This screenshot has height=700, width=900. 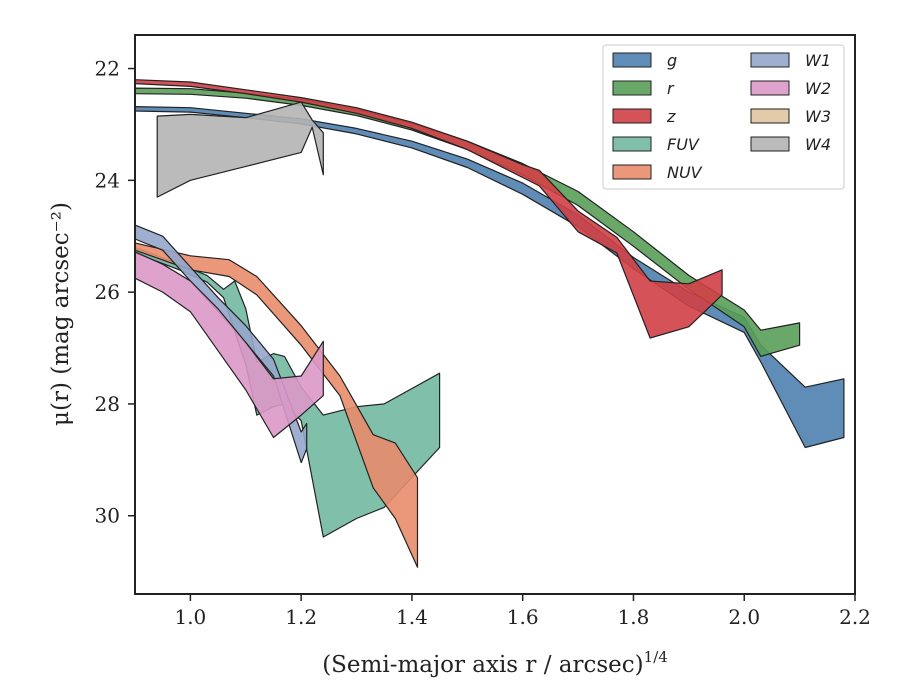 I want to click on legend-swatch-r, so click(x=632, y=88).